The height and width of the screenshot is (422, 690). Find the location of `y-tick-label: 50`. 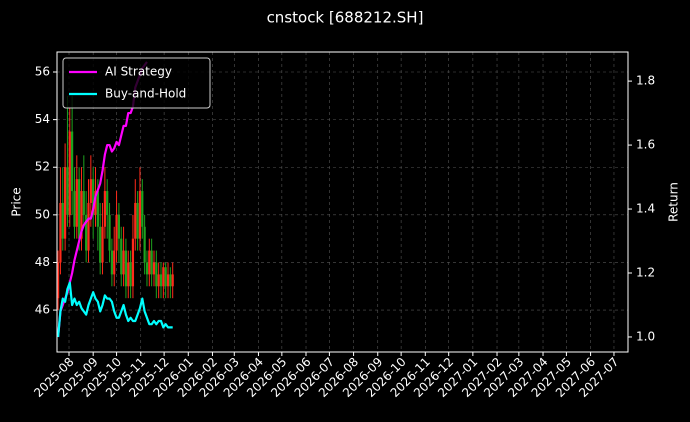

y-tick-label: 50 is located at coordinates (42, 214).